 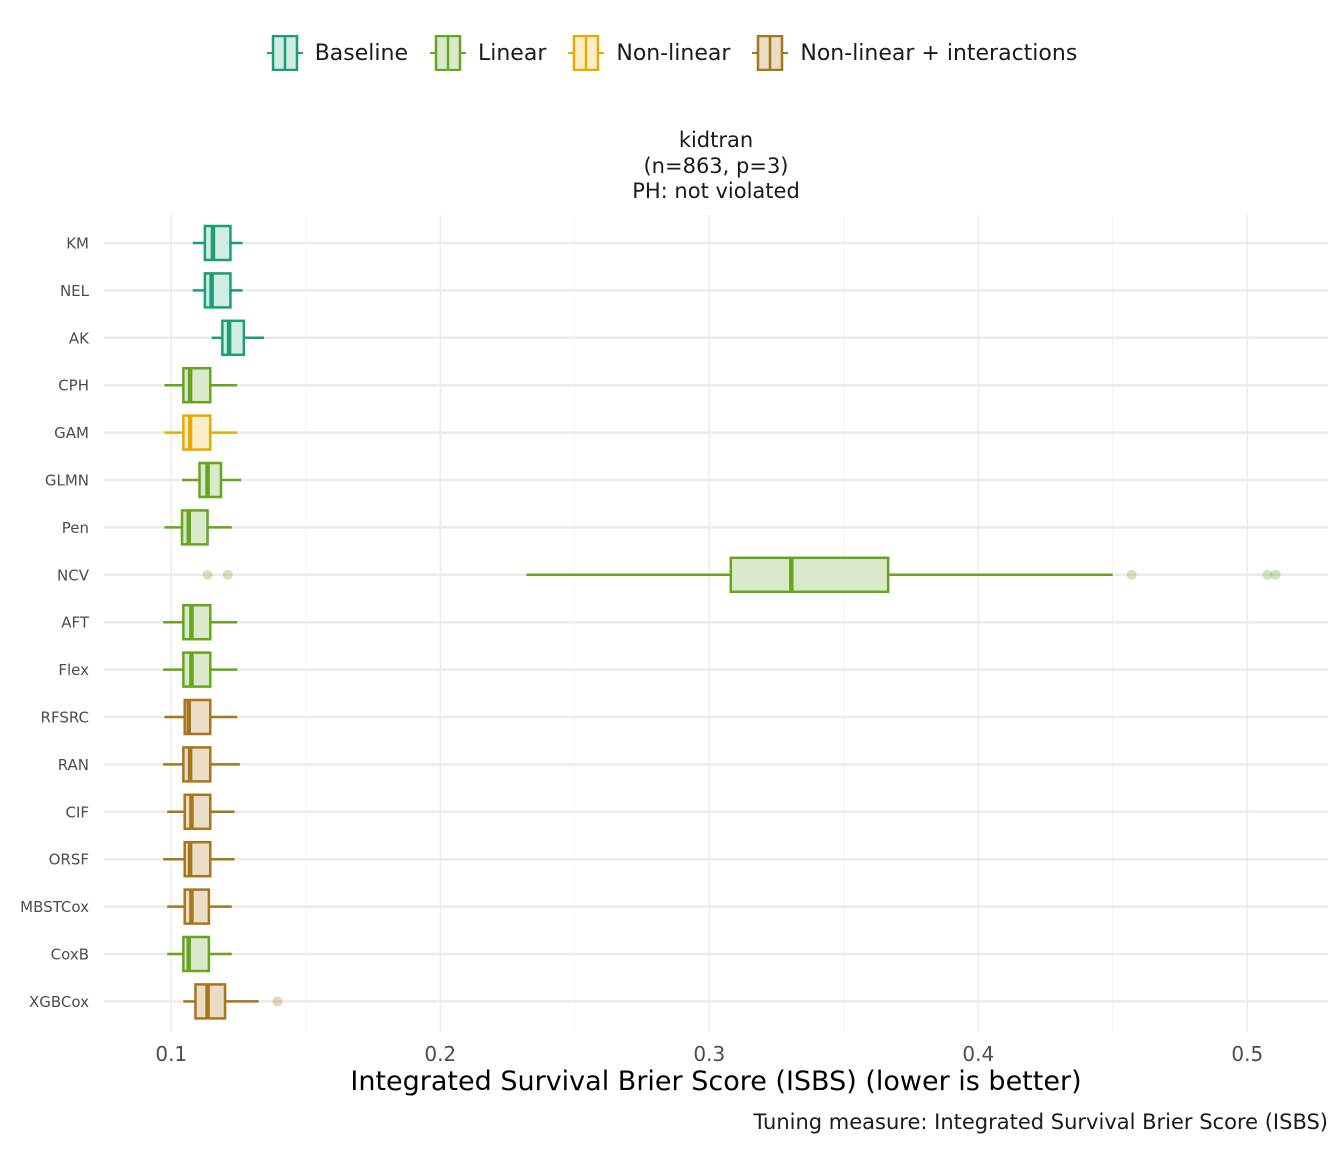 What do you see at coordinates (79, 338) in the screenshot?
I see `y-tick-label: AK` at bounding box center [79, 338].